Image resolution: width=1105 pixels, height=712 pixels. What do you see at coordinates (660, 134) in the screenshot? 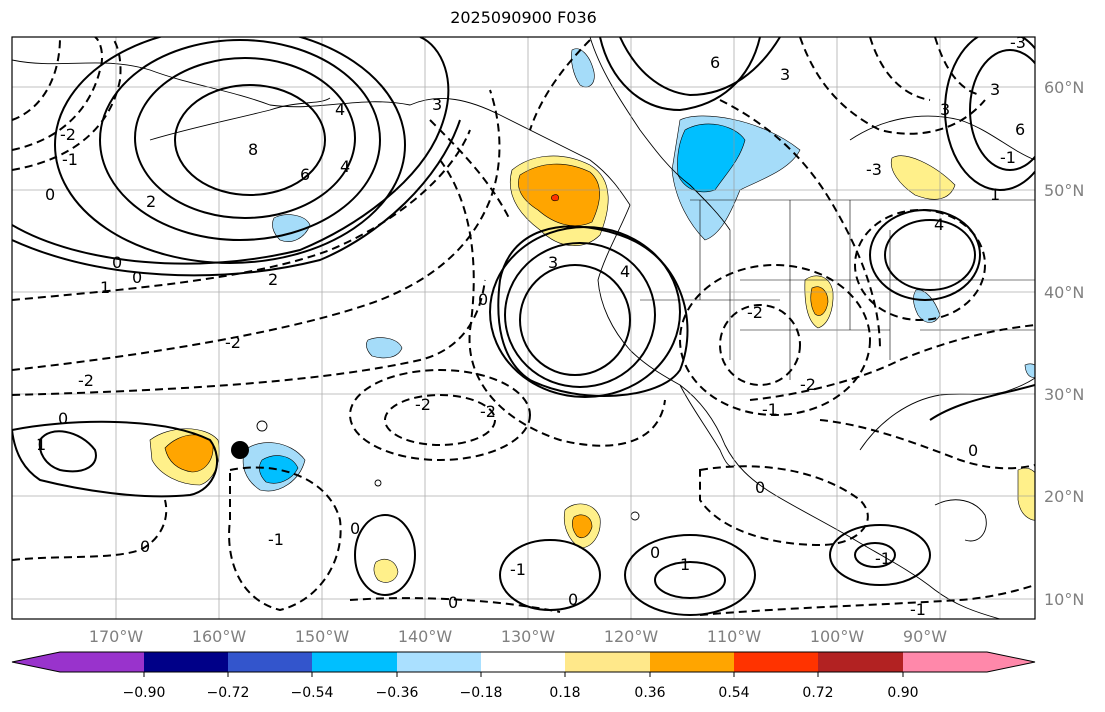
I see `coastline-canada` at bounding box center [660, 134].